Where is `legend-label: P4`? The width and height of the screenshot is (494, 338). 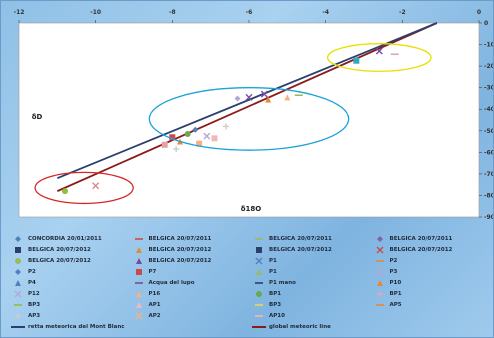 legend-label: P4 is located at coordinates (32, 282).